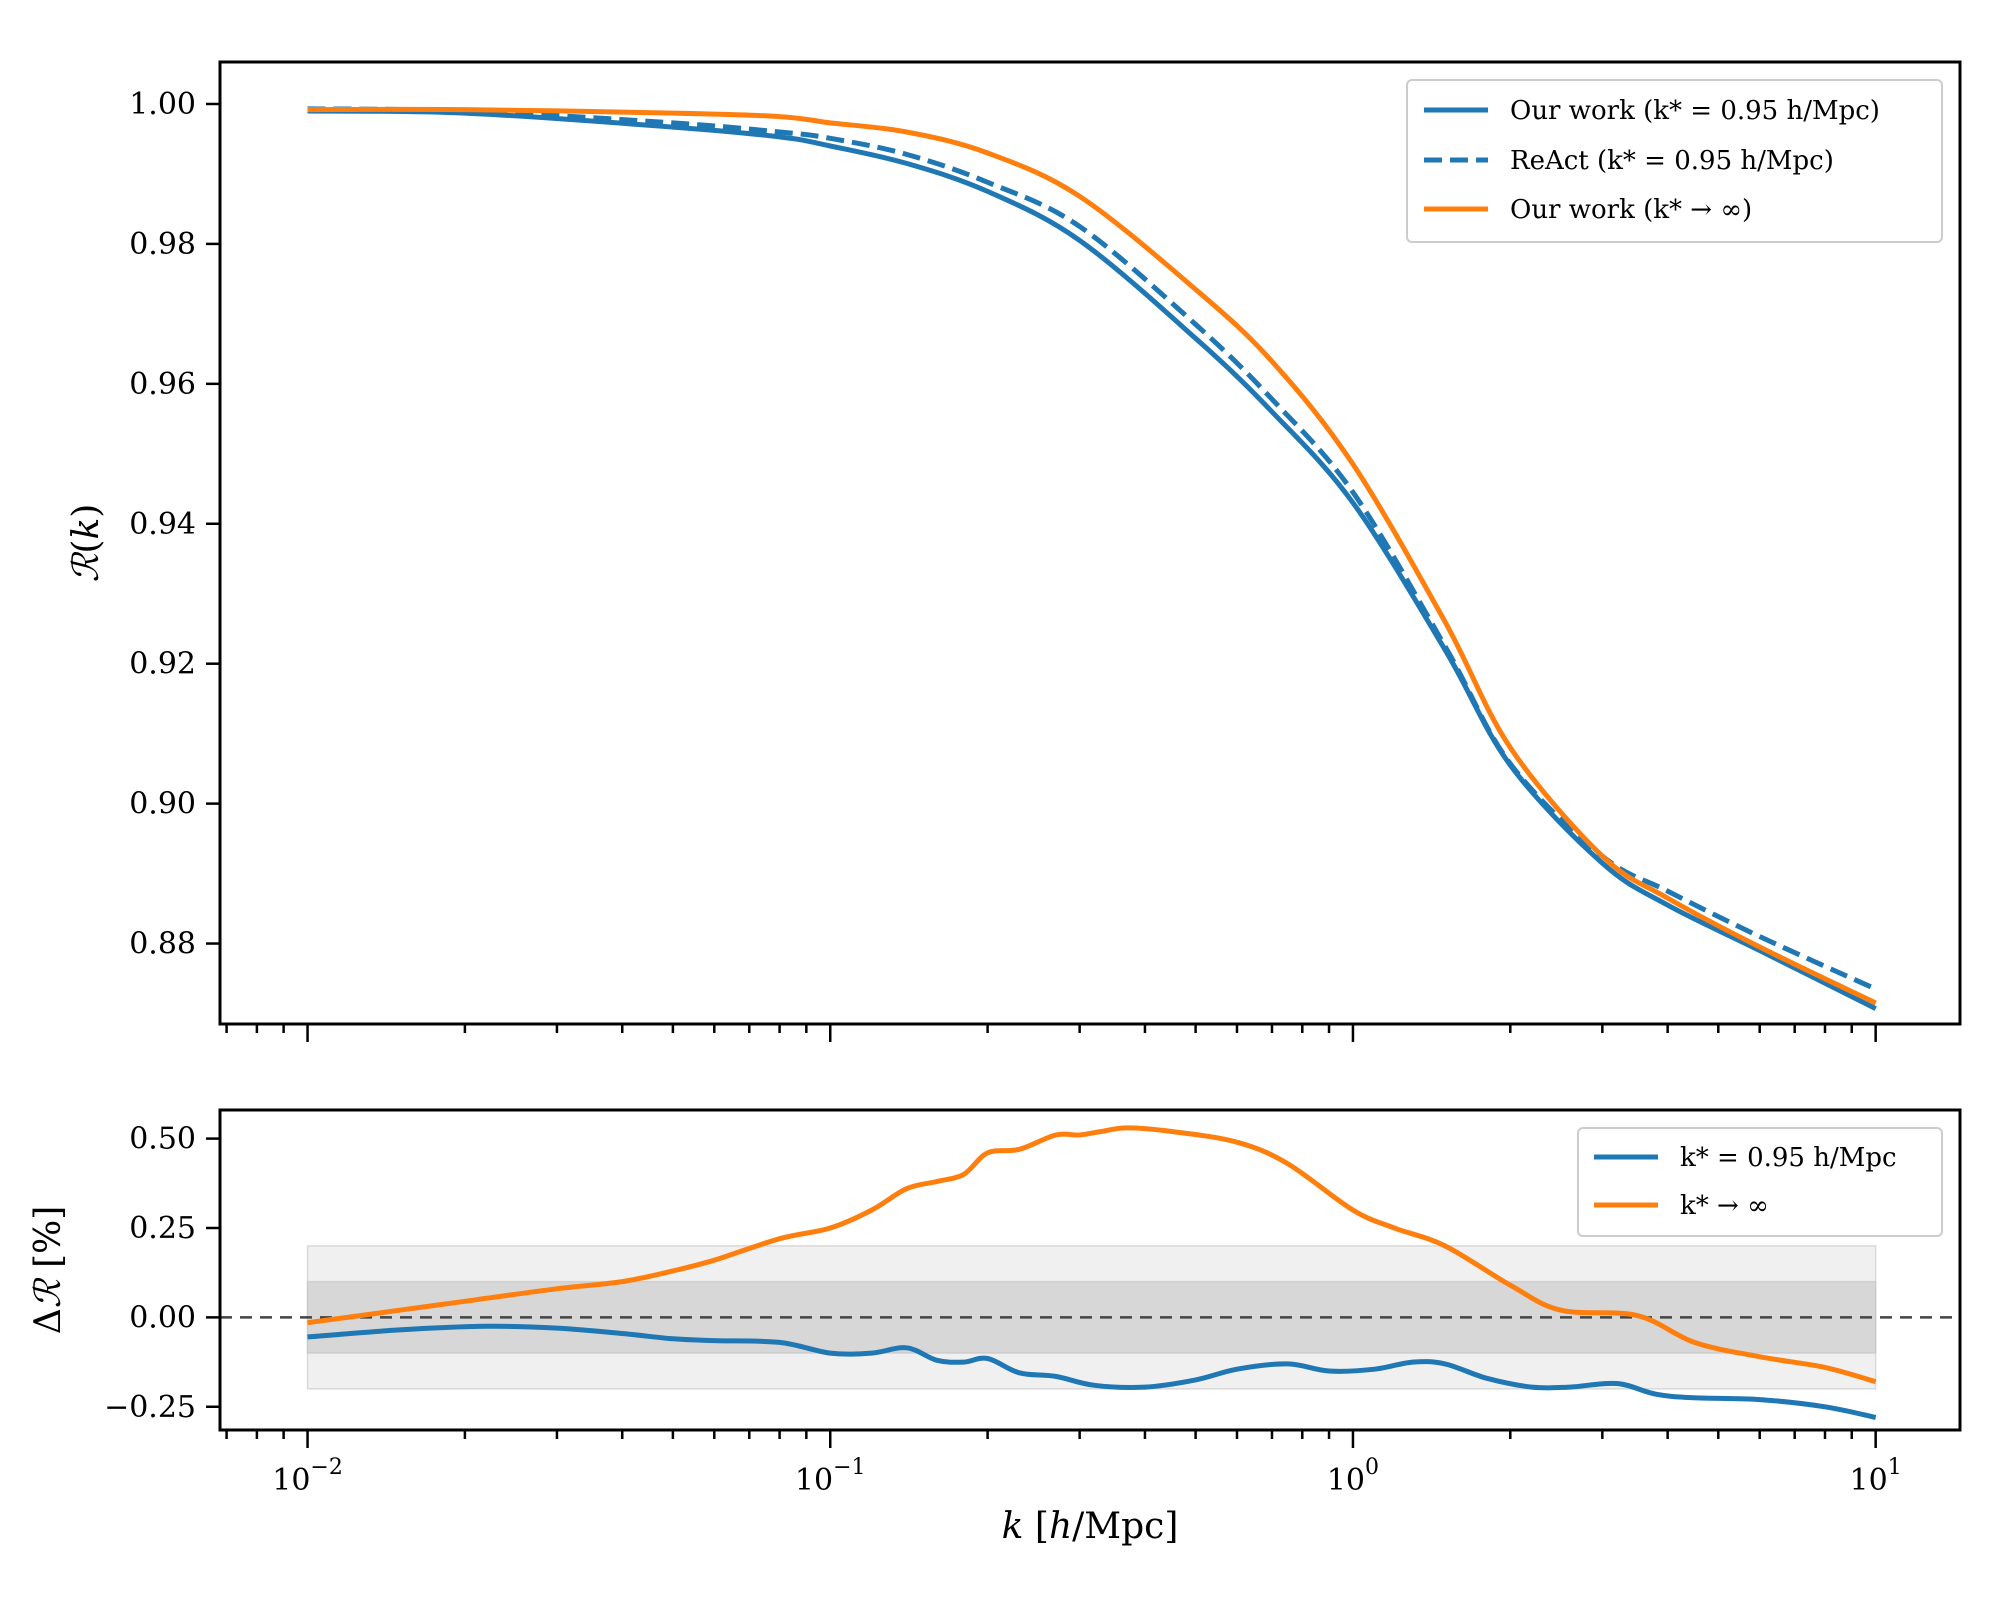  Describe the element at coordinates (1090, 1526) in the screenshot. I see `x-axis-label: k [h/Mpc]` at that location.